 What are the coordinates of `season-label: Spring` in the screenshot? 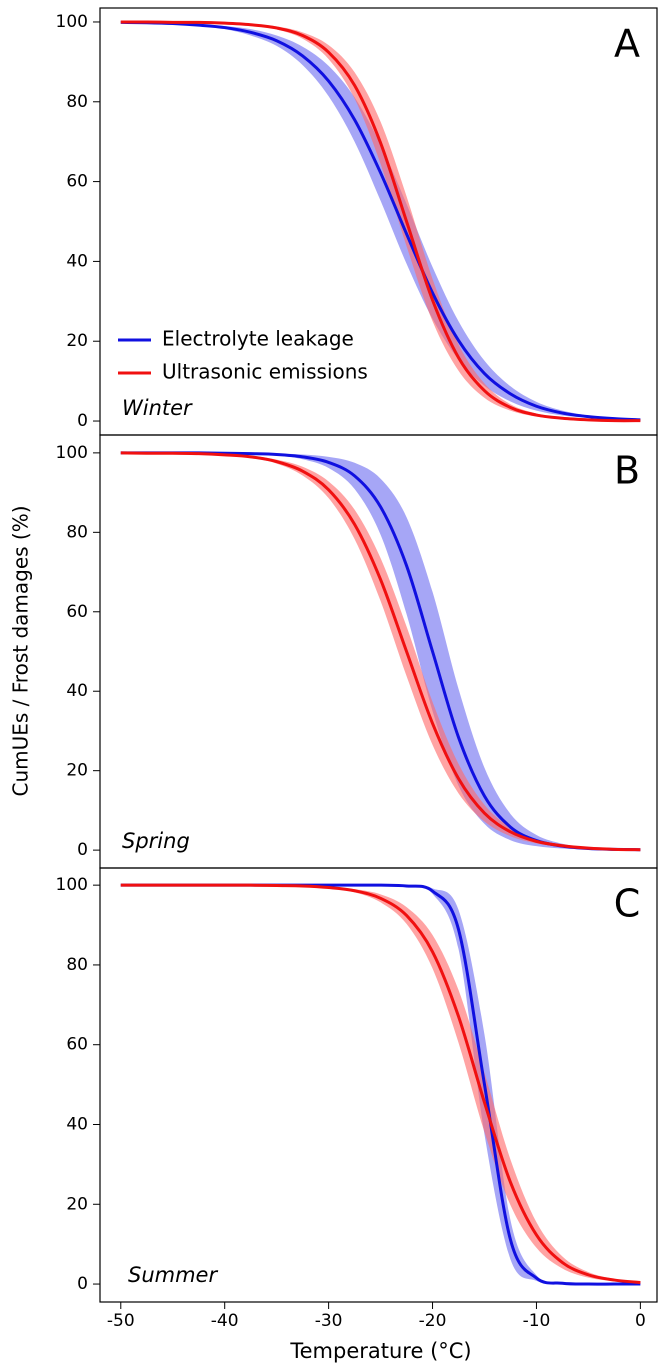 It's located at (156, 841).